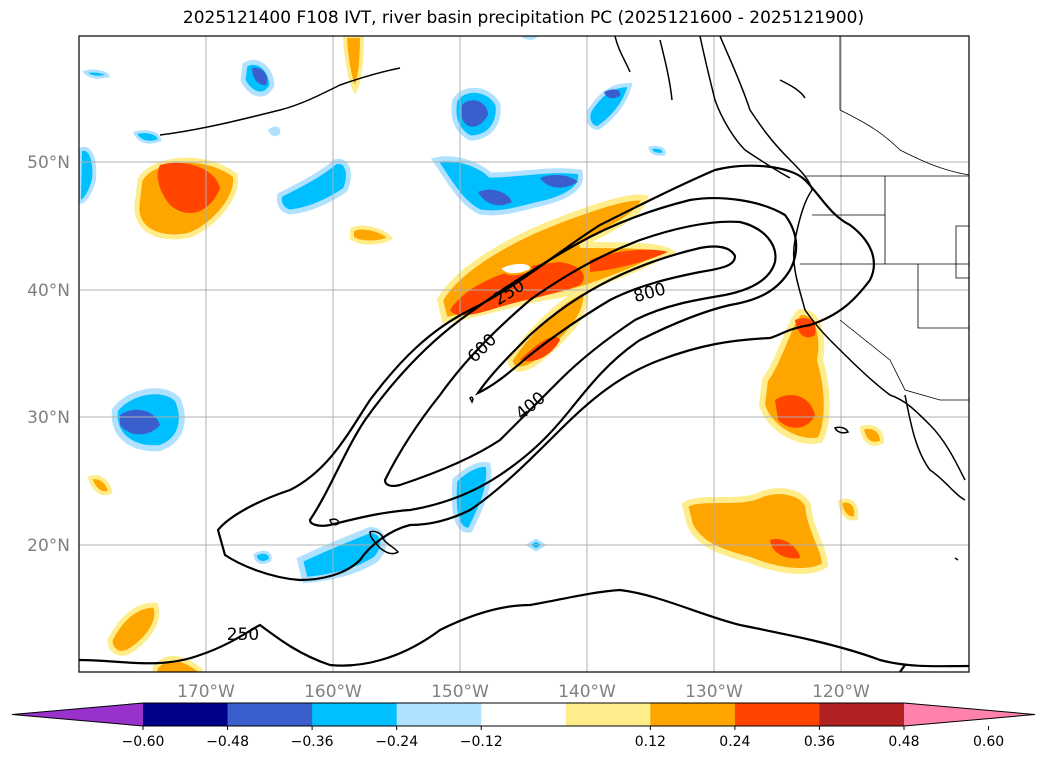 The height and width of the screenshot is (765, 1047). What do you see at coordinates (48, 291) in the screenshot?
I see `lat-label-40n: 40°N` at bounding box center [48, 291].